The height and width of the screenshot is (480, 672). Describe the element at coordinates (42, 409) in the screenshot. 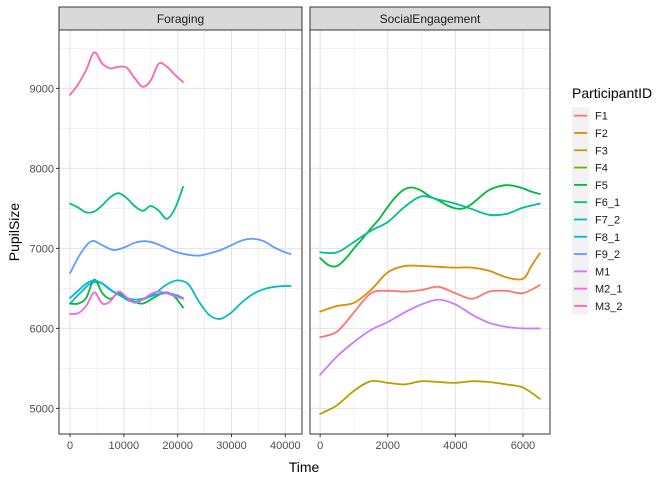

I see `y-tick-label: 5000` at that location.